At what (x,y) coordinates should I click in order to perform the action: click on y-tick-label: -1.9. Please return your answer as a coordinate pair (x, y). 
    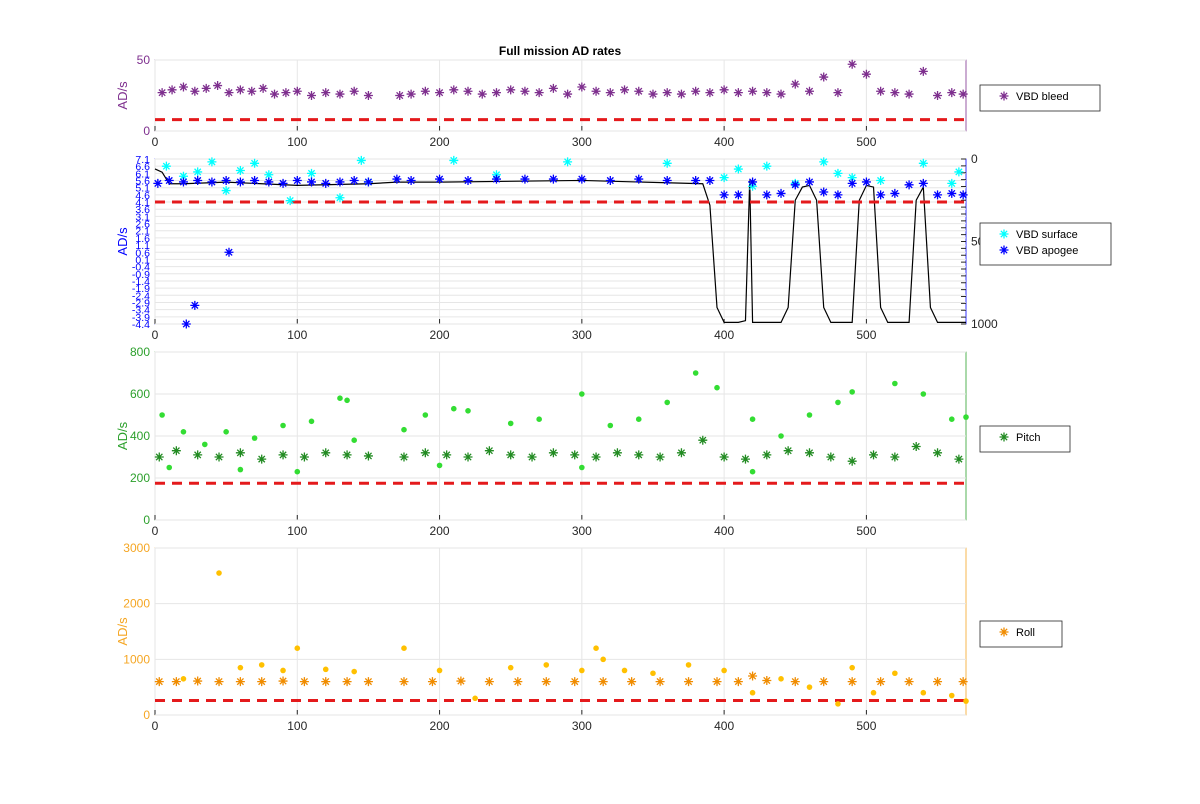
    Looking at the image, I should click on (141, 289).